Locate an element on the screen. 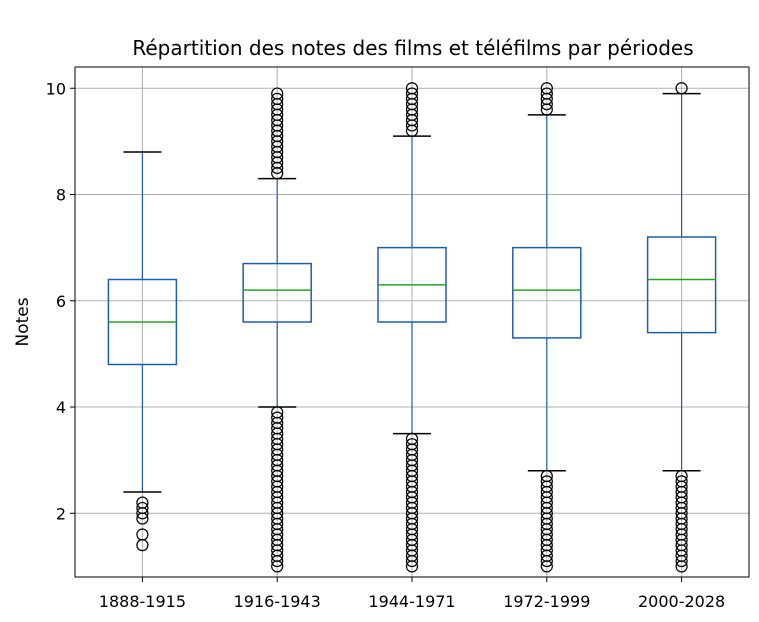 This screenshot has height=622, width=759. box-group-2000-2028 is located at coordinates (681, 327).